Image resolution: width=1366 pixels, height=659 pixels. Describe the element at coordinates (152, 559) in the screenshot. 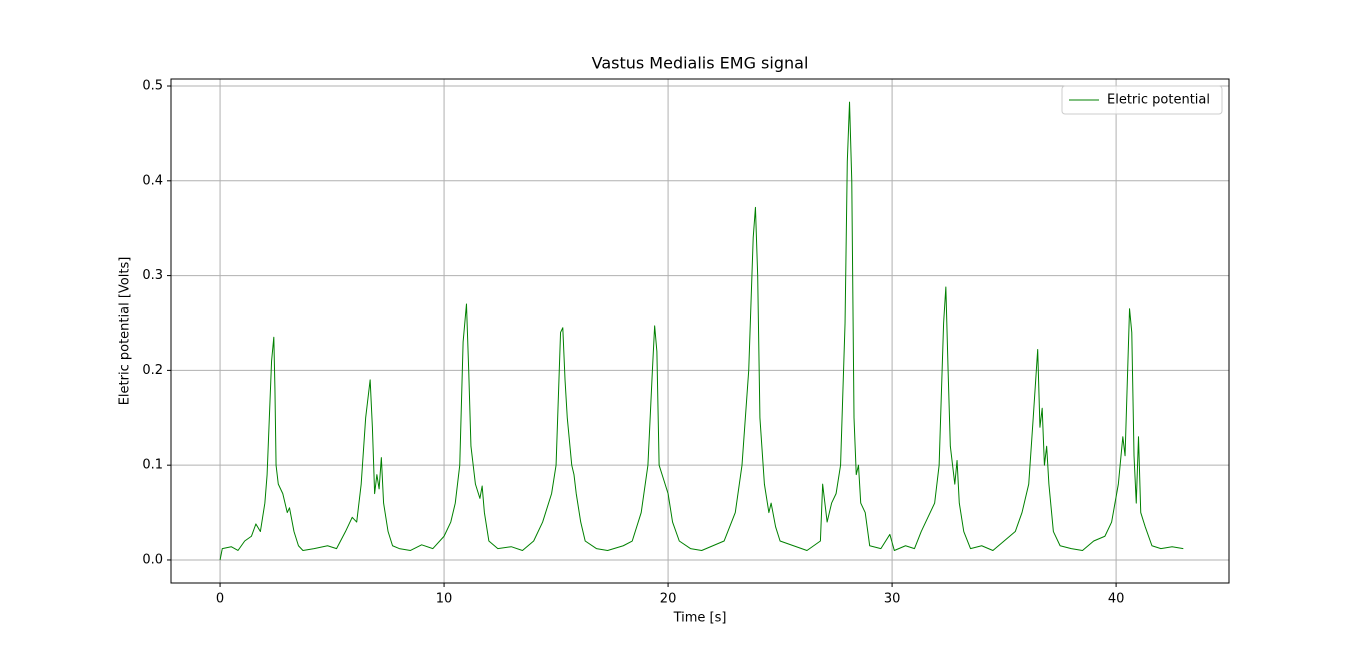

I see `y-tick-label: 0.0` at that location.